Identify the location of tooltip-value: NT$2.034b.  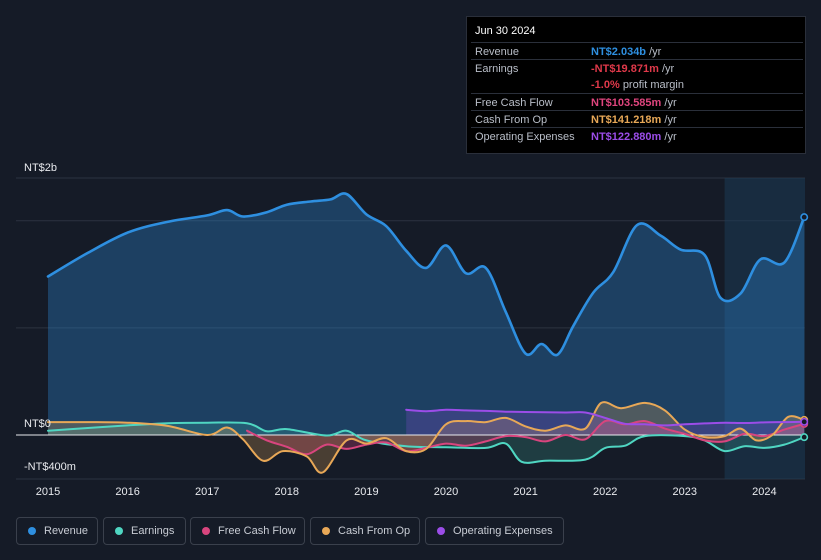
(619, 52).